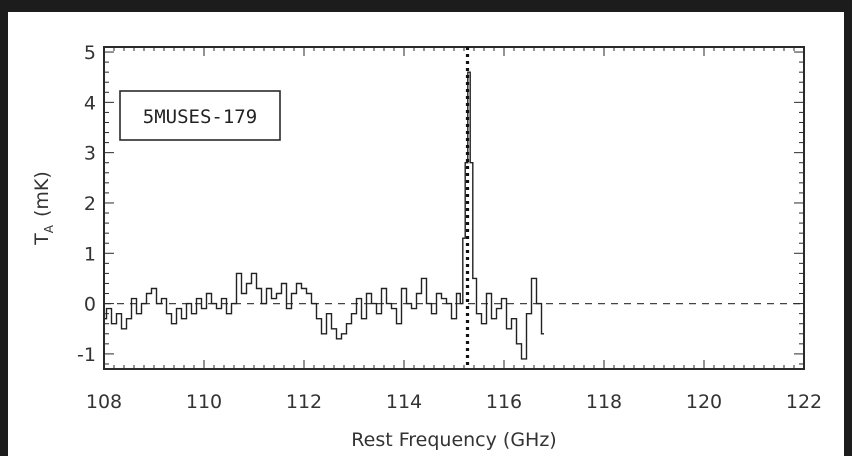  What do you see at coordinates (104, 402) in the screenshot?
I see `x-tick-label: 108` at bounding box center [104, 402].